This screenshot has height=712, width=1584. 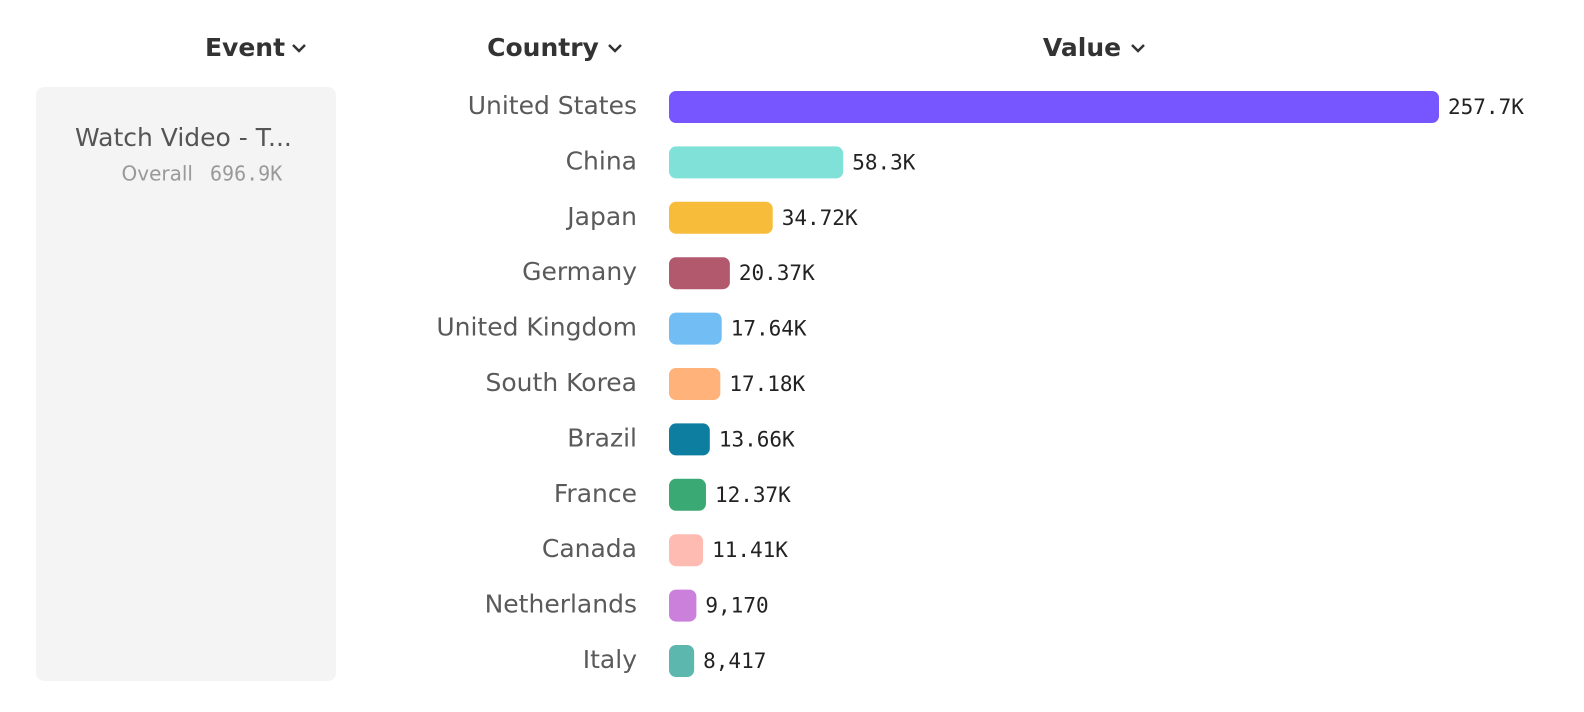 I want to click on overall-value: 696.9K, so click(x=246, y=174).